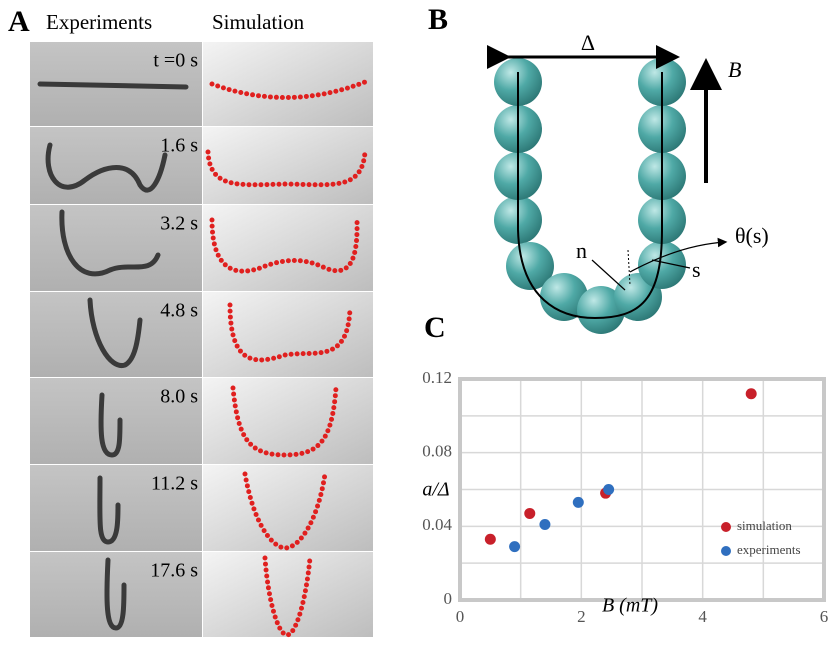  What do you see at coordinates (19, 21) in the screenshot?
I see `panel-label: A` at bounding box center [19, 21].